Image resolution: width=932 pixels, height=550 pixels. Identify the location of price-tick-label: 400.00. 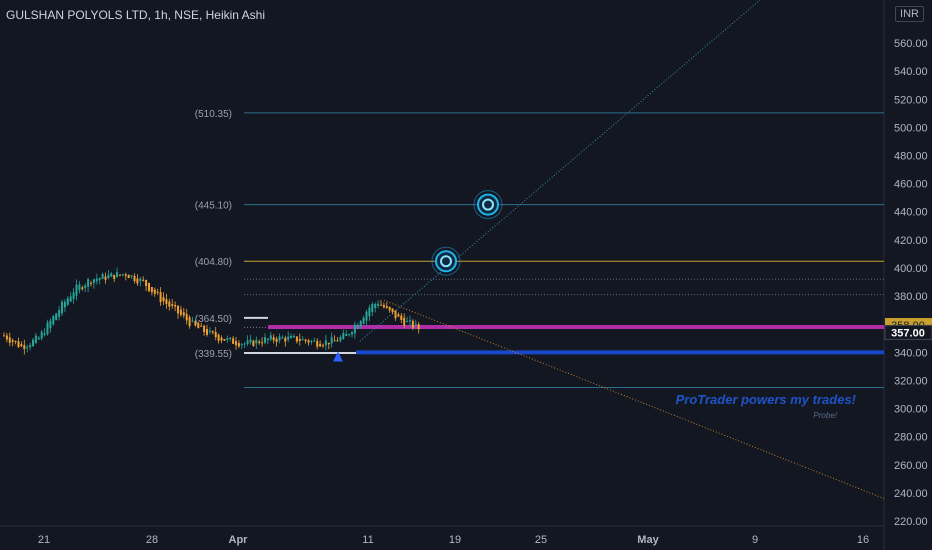
(911, 269).